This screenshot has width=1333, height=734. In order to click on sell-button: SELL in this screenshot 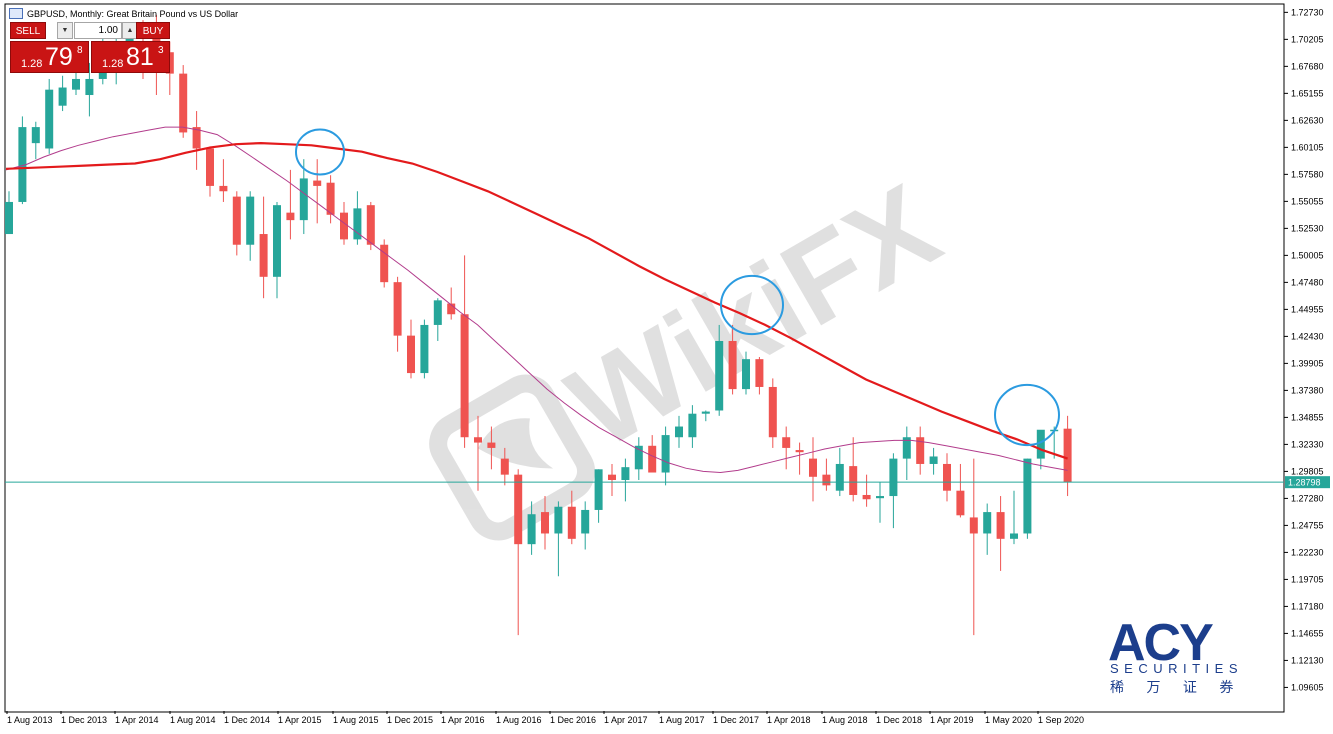, I will do `click(28, 30)`.